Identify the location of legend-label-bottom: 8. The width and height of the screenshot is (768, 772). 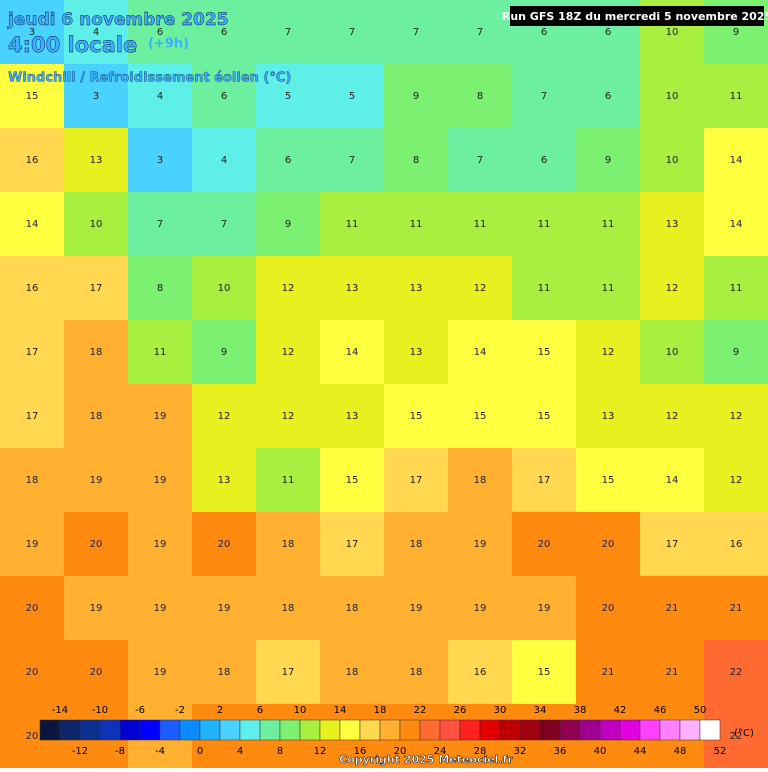
(280, 751).